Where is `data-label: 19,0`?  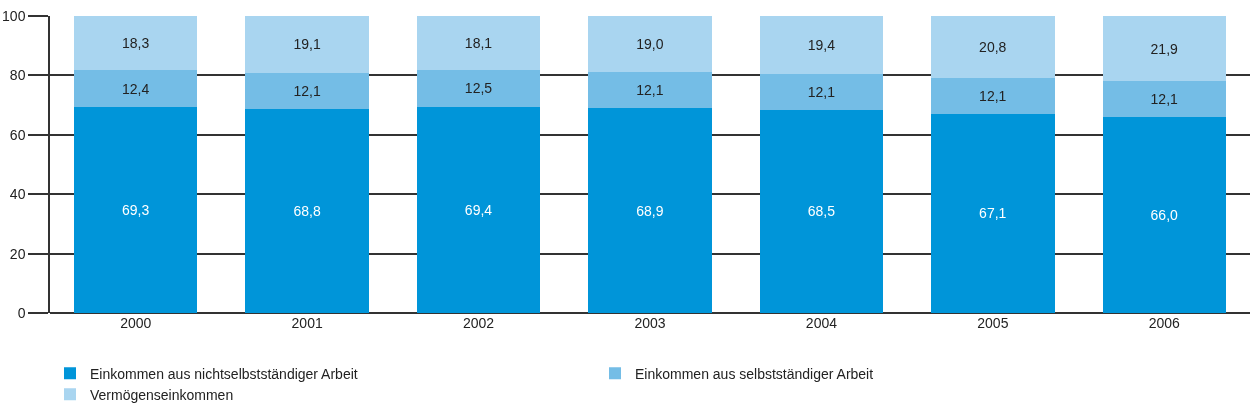
data-label: 19,0 is located at coordinates (650, 44).